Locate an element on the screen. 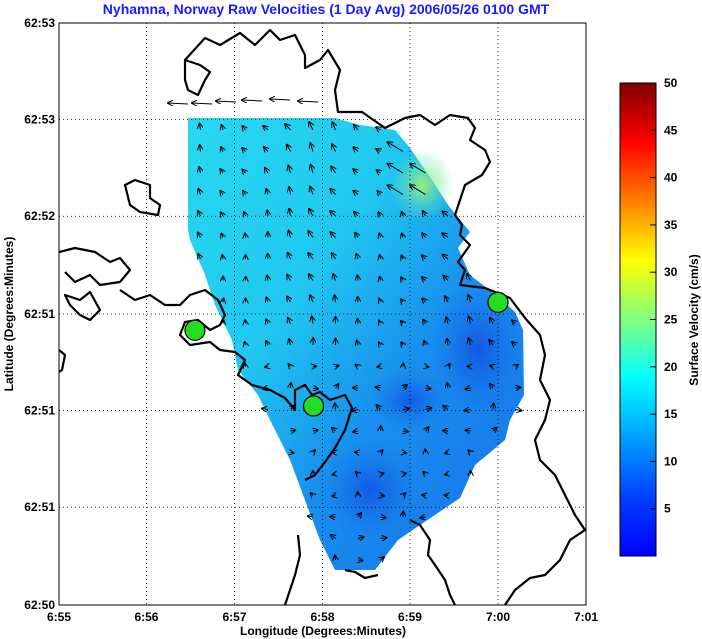 The height and width of the screenshot is (639, 702). colorbar-tick-label: 35 is located at coordinates (671, 225).